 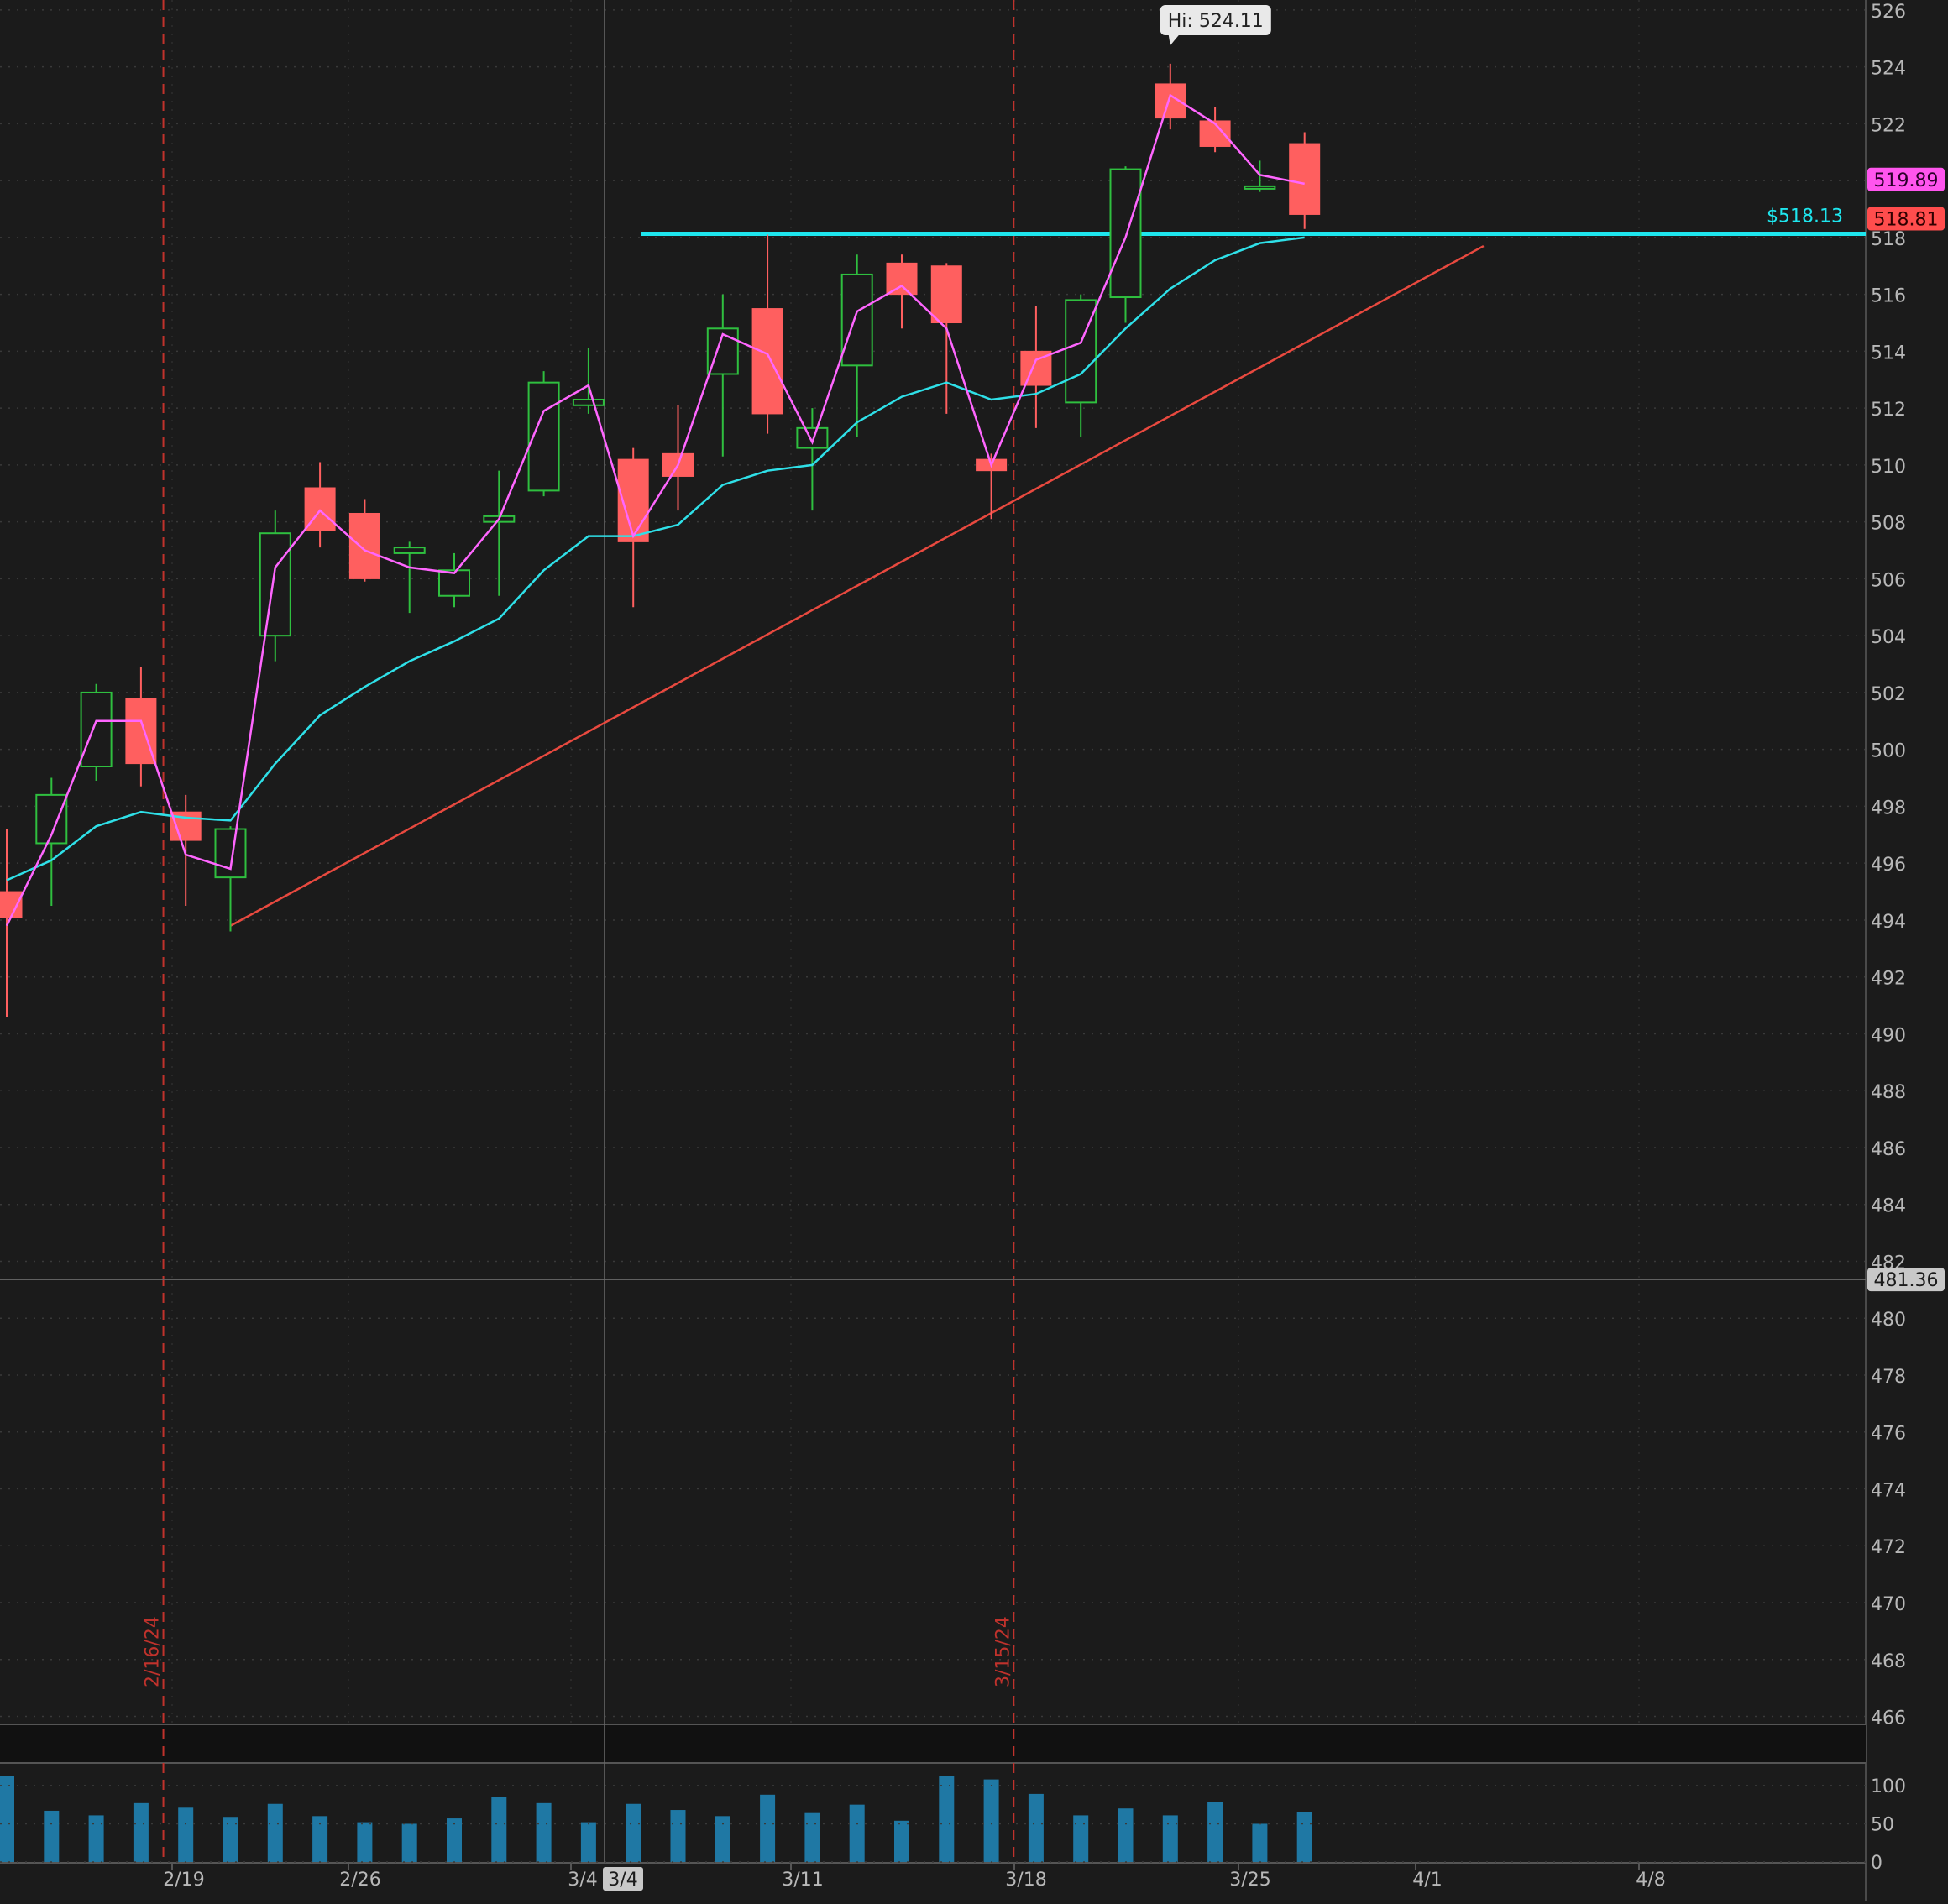 I want to click on date-axis: 2/19 2/26 3/4 3/11 3/18 3/25 4/1 4/8, so click(x=914, y=1877).